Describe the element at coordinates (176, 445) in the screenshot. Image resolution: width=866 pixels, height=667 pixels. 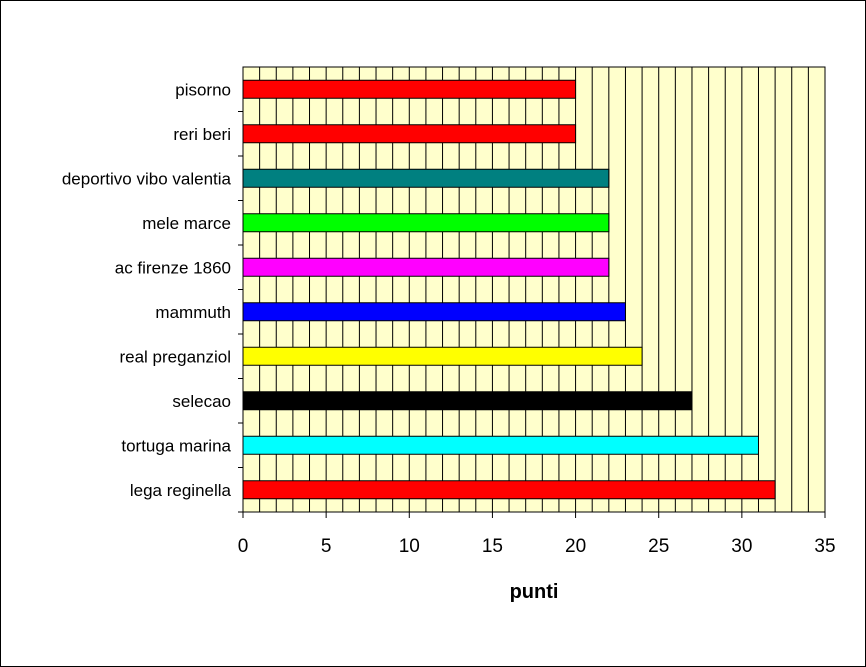
I see `category-label: tortuga marina` at that location.